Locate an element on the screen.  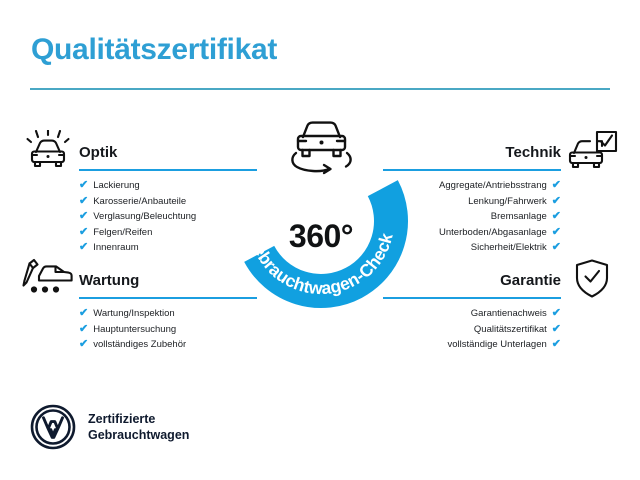
list-item: Unterboden/Abgasanlage ✔ is located at coordinates (510, 233).